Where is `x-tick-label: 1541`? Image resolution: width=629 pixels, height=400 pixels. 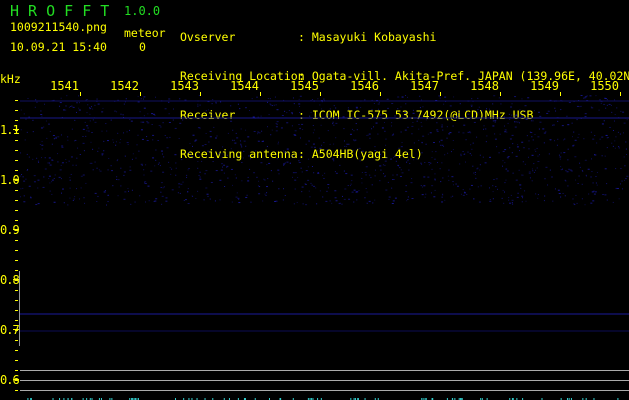
x-tick-label: 1541 is located at coordinates (64, 86).